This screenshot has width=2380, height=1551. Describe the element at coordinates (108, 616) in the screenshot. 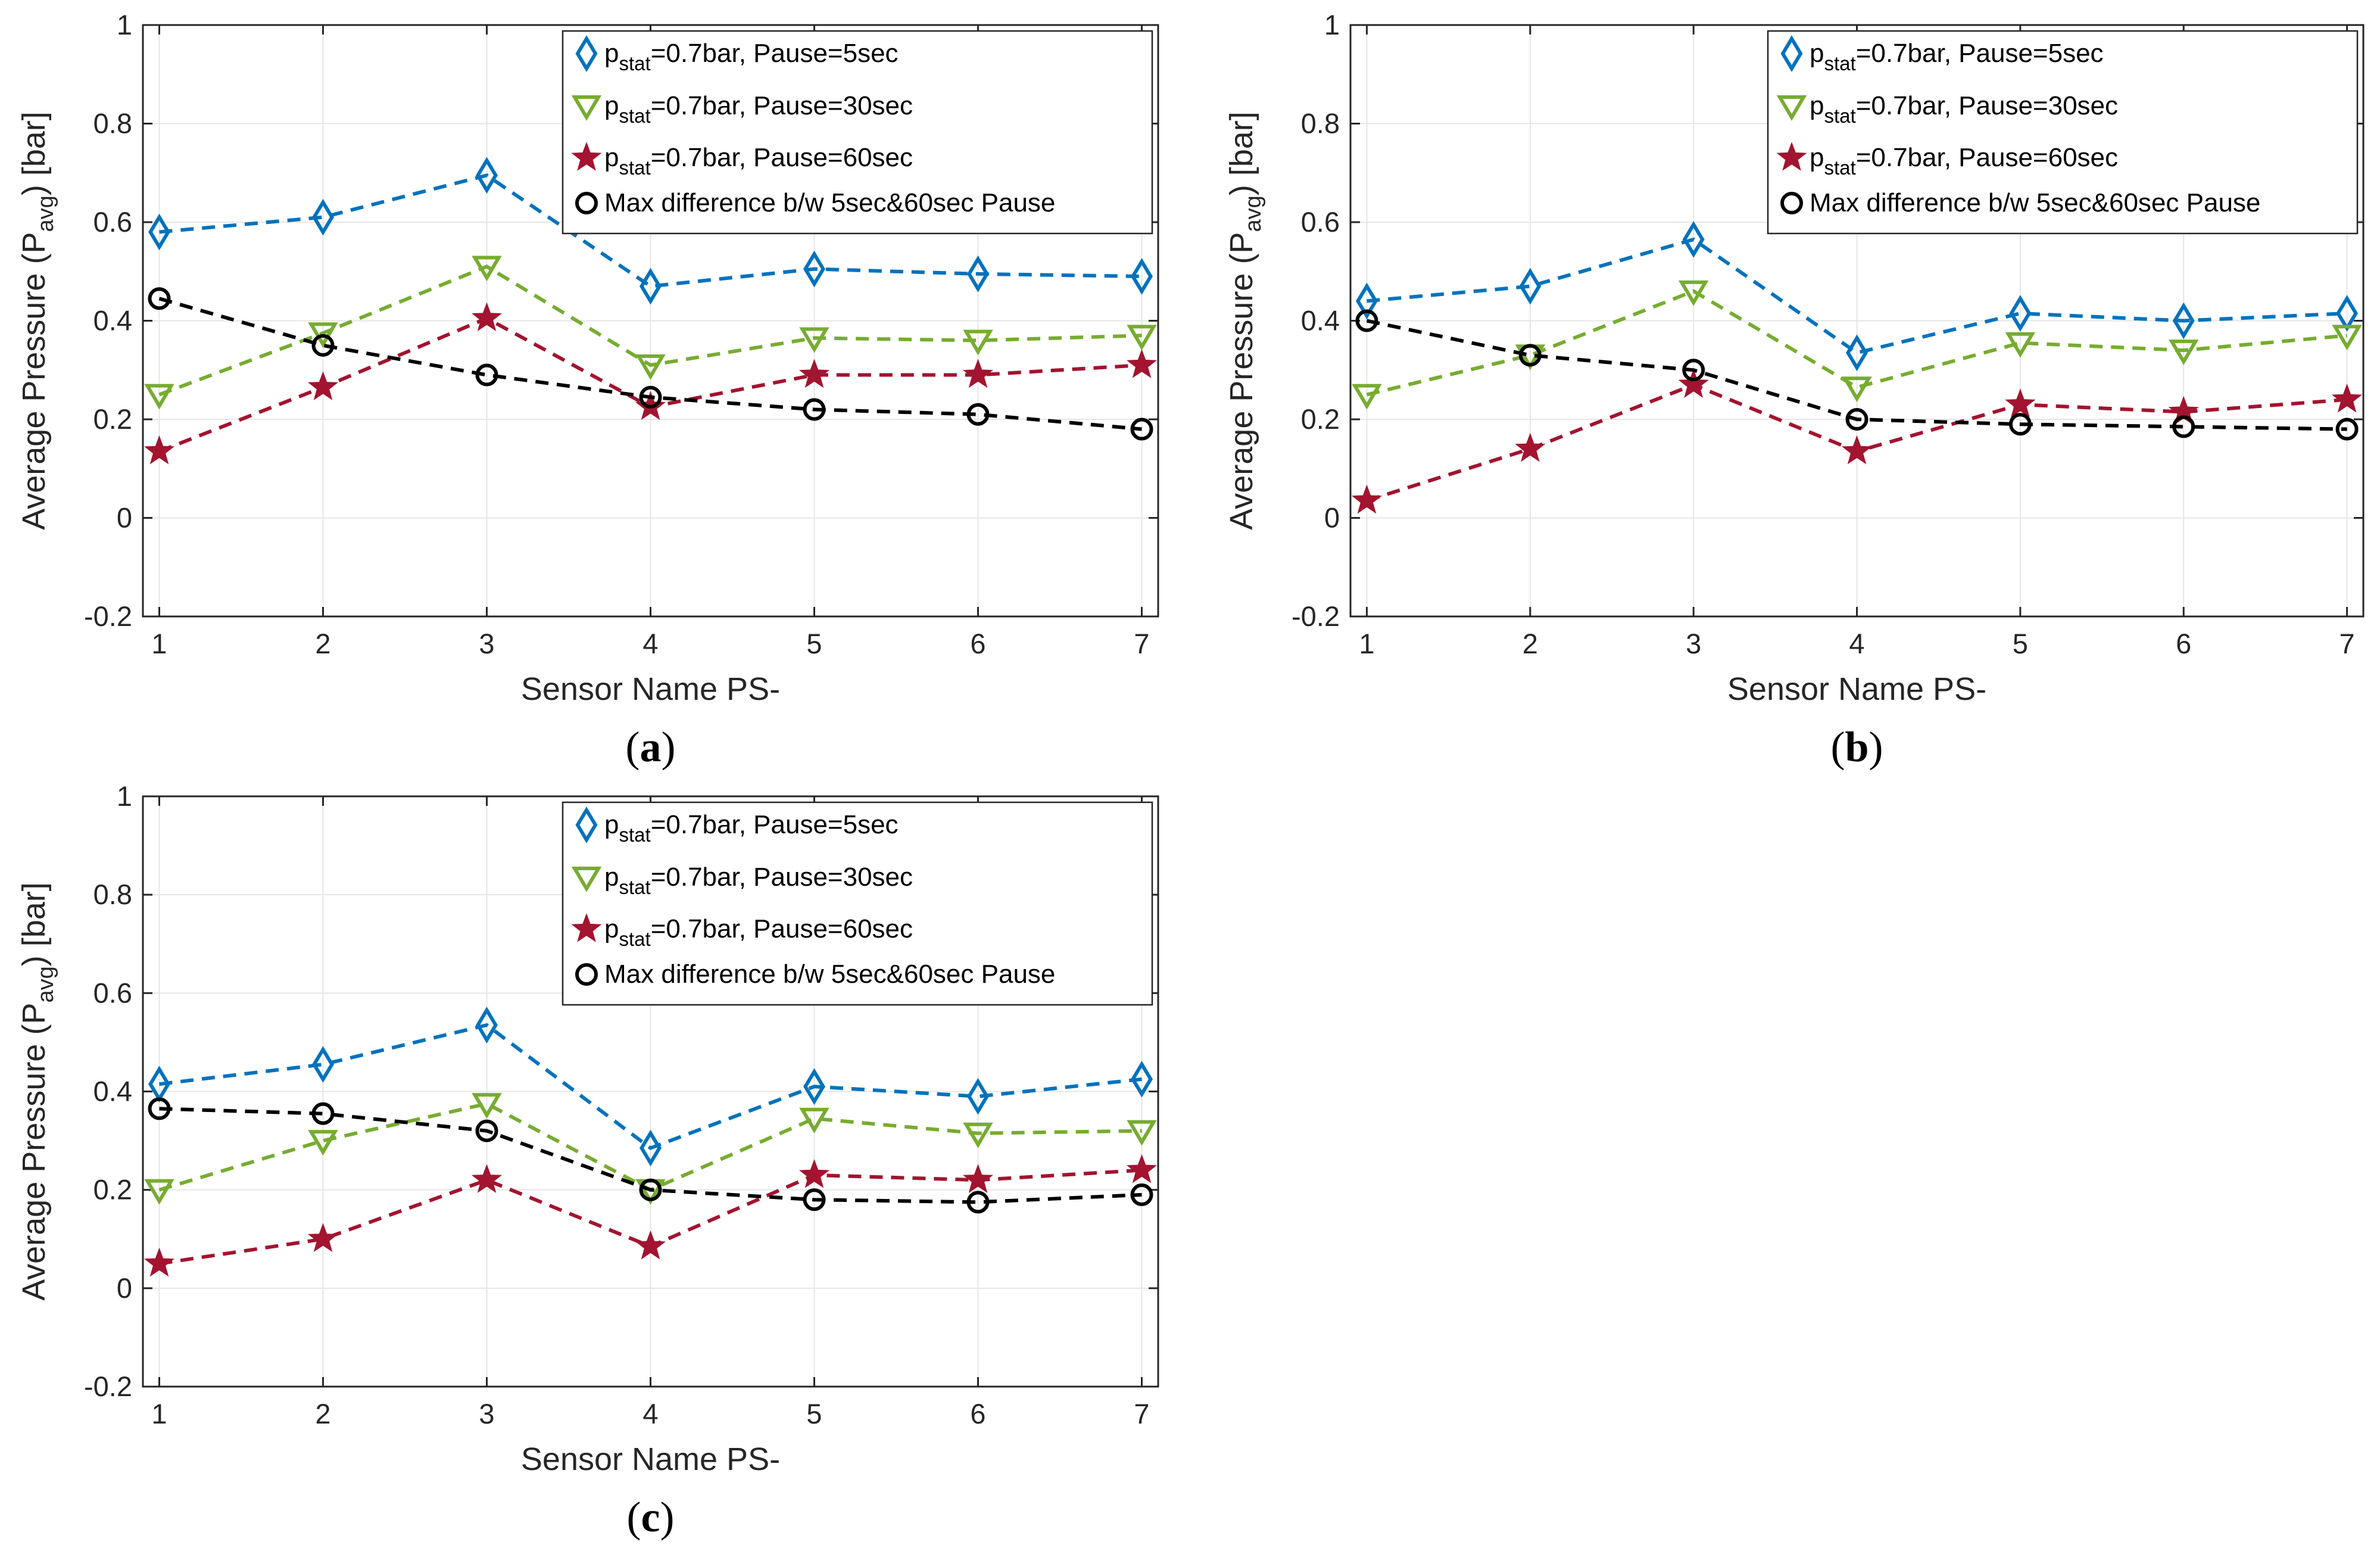

I see `y-tick-label: -0.2` at that location.